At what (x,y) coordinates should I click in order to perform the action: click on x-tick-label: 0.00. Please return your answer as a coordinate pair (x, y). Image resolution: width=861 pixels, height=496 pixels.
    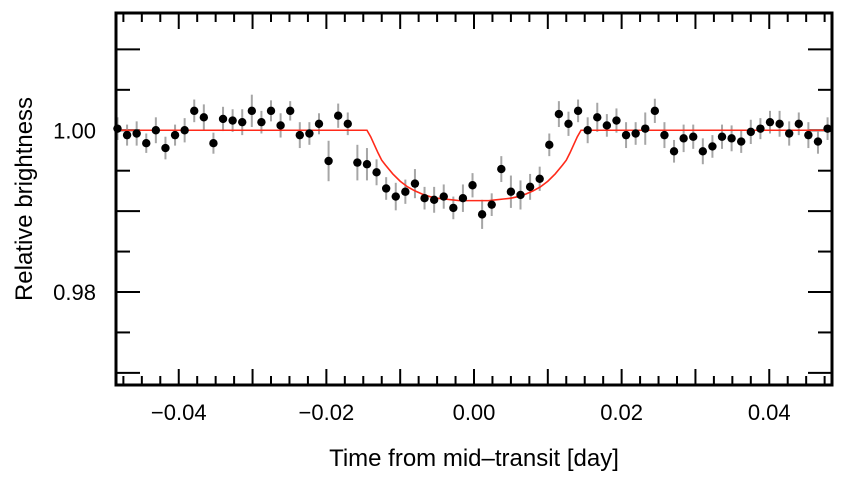
    Looking at the image, I should click on (474, 412).